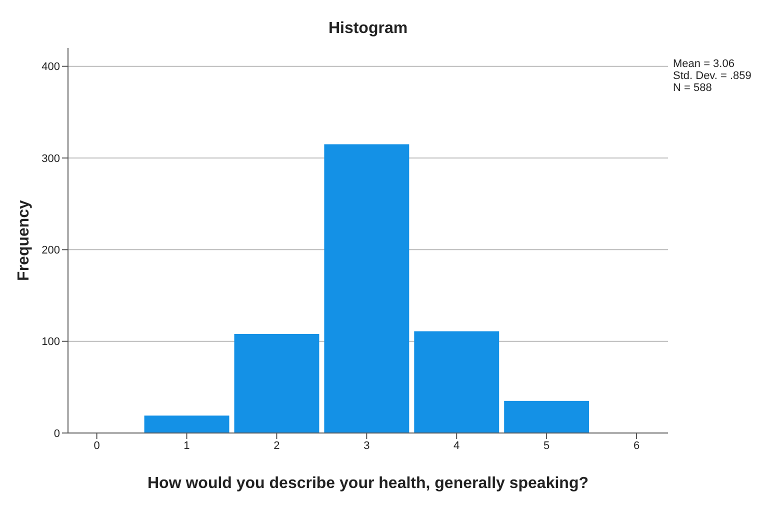 The width and height of the screenshot is (771, 523). What do you see at coordinates (277, 446) in the screenshot?
I see `x-tick-label: 2` at bounding box center [277, 446].